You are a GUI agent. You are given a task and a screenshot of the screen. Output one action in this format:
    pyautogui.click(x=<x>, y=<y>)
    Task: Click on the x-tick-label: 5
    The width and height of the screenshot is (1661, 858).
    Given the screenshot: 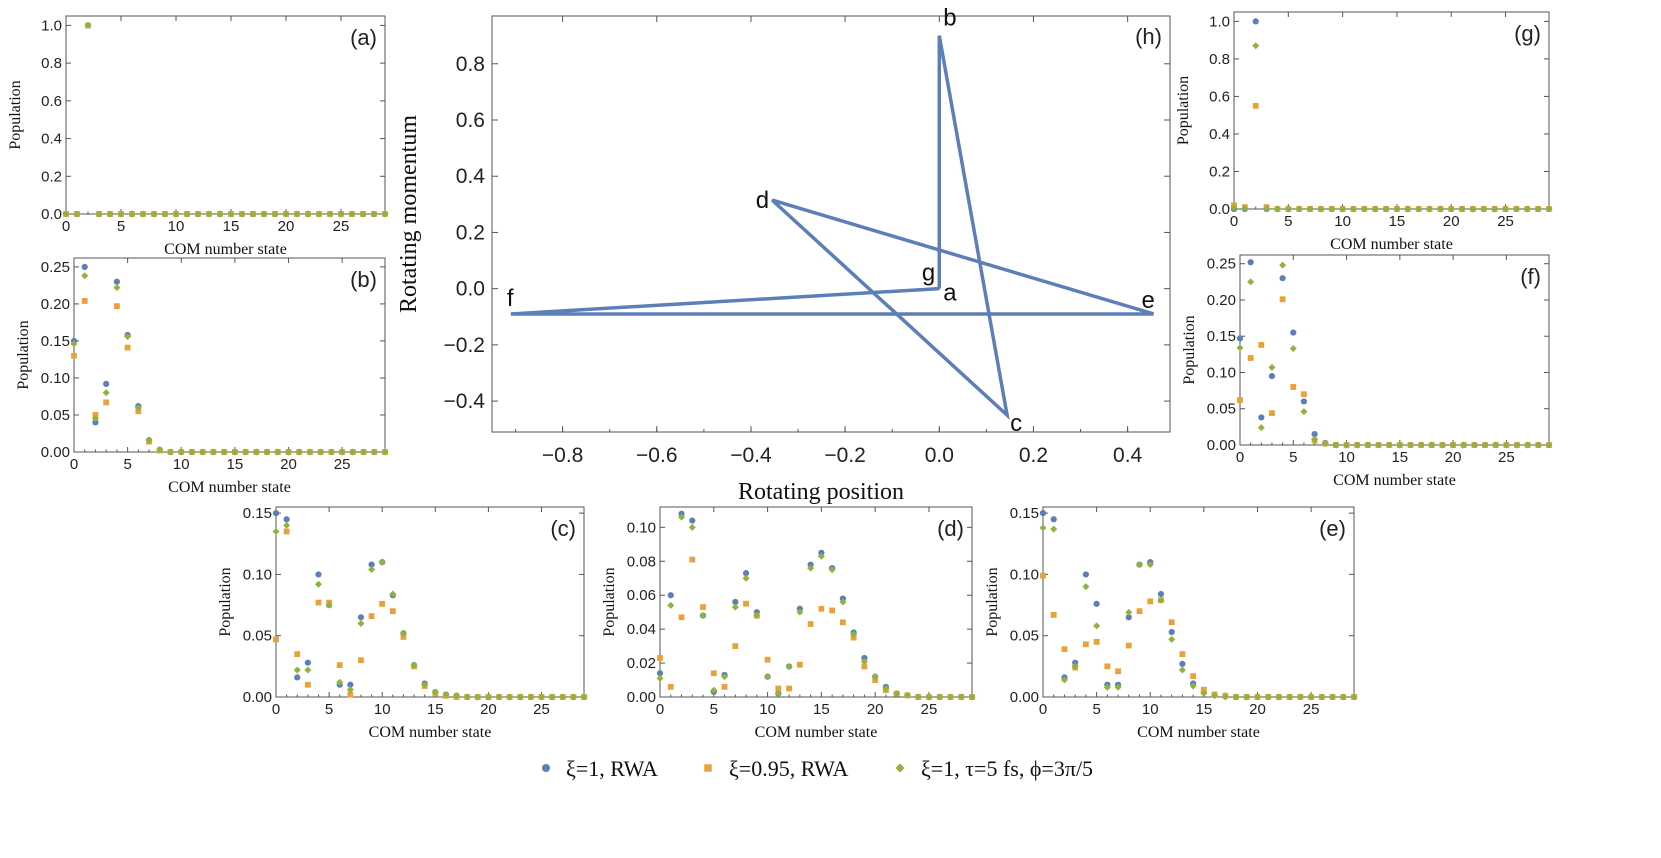 What is the action you would take?
    pyautogui.click(x=714, y=709)
    